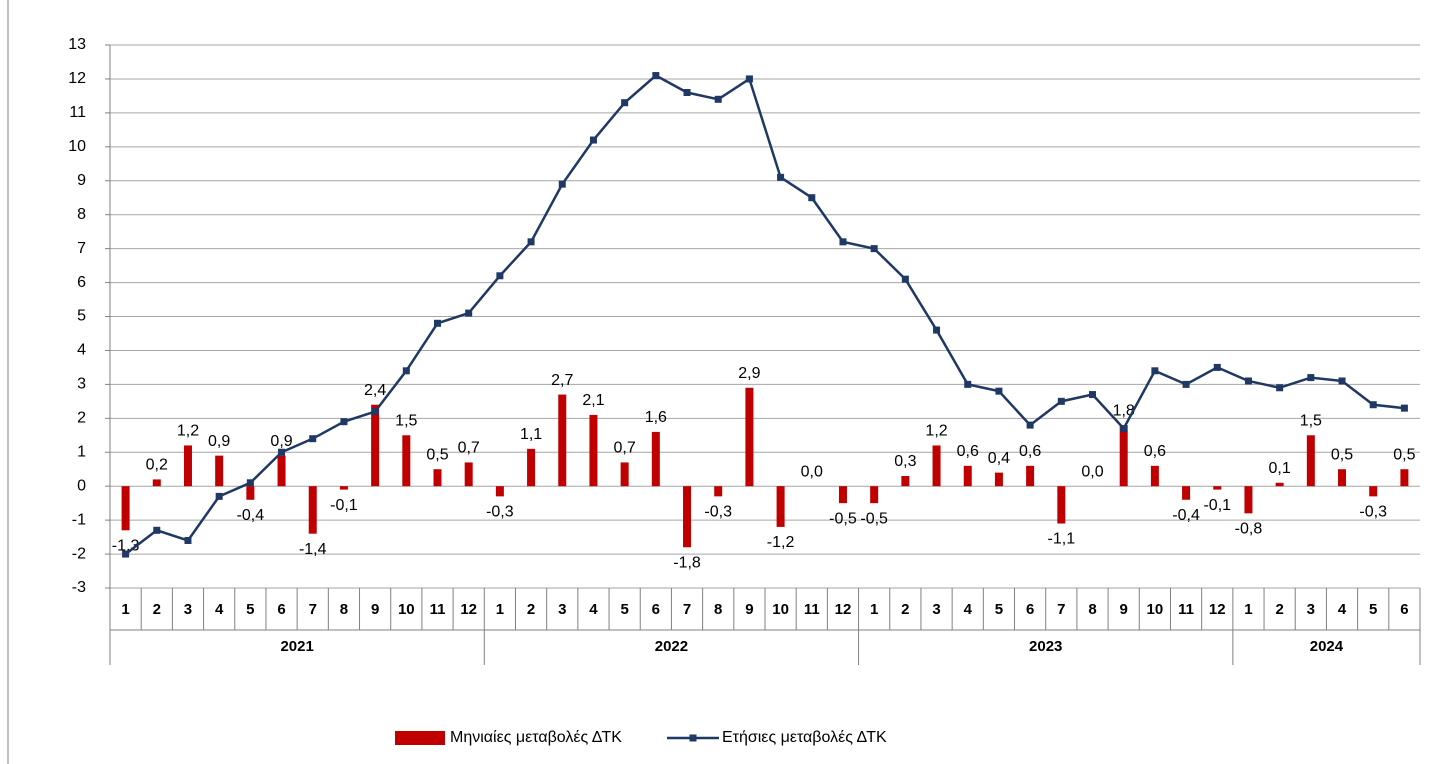 This screenshot has height=764, width=1439. What do you see at coordinates (693, 738) in the screenshot?
I see `legend-marker` at bounding box center [693, 738].